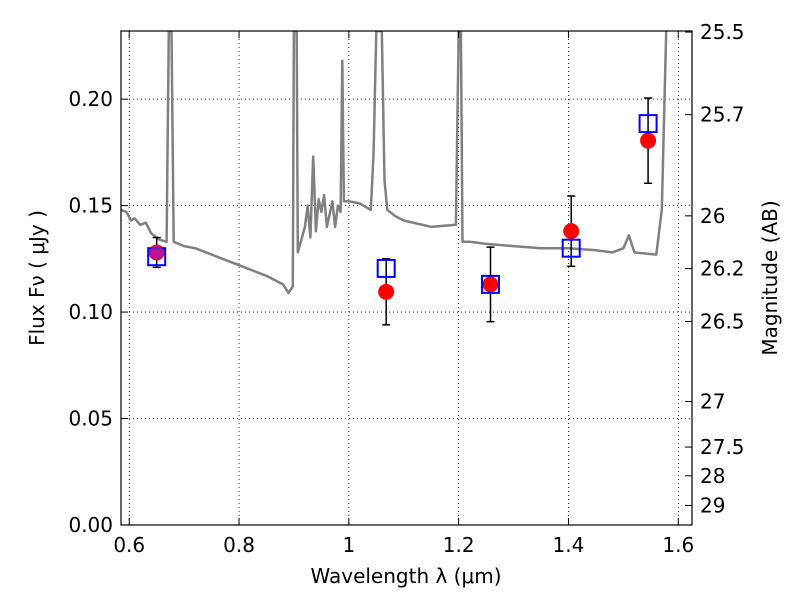  I want to click on x-tick-label-3: 1.2, so click(459, 545).